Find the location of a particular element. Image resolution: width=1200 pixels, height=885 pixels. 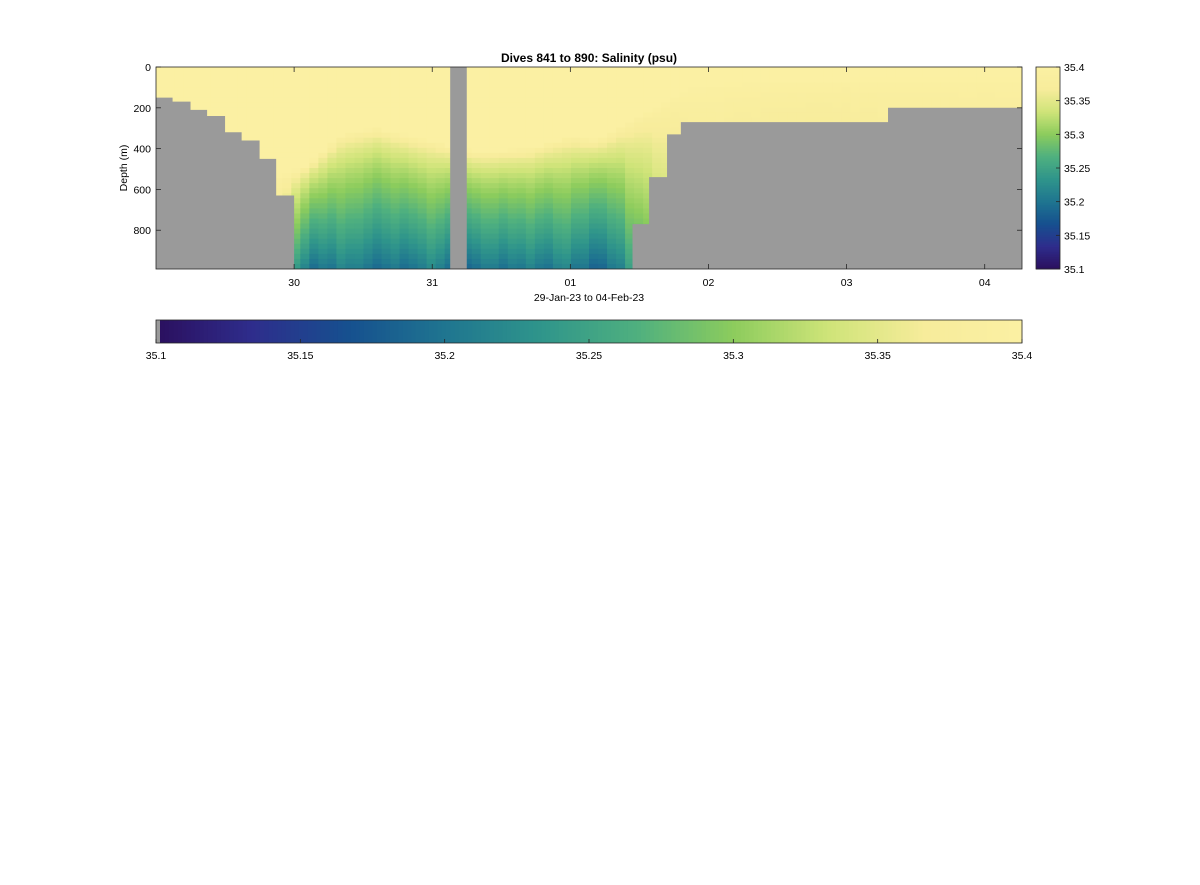

y-tick-label: 400 is located at coordinates (142, 150).